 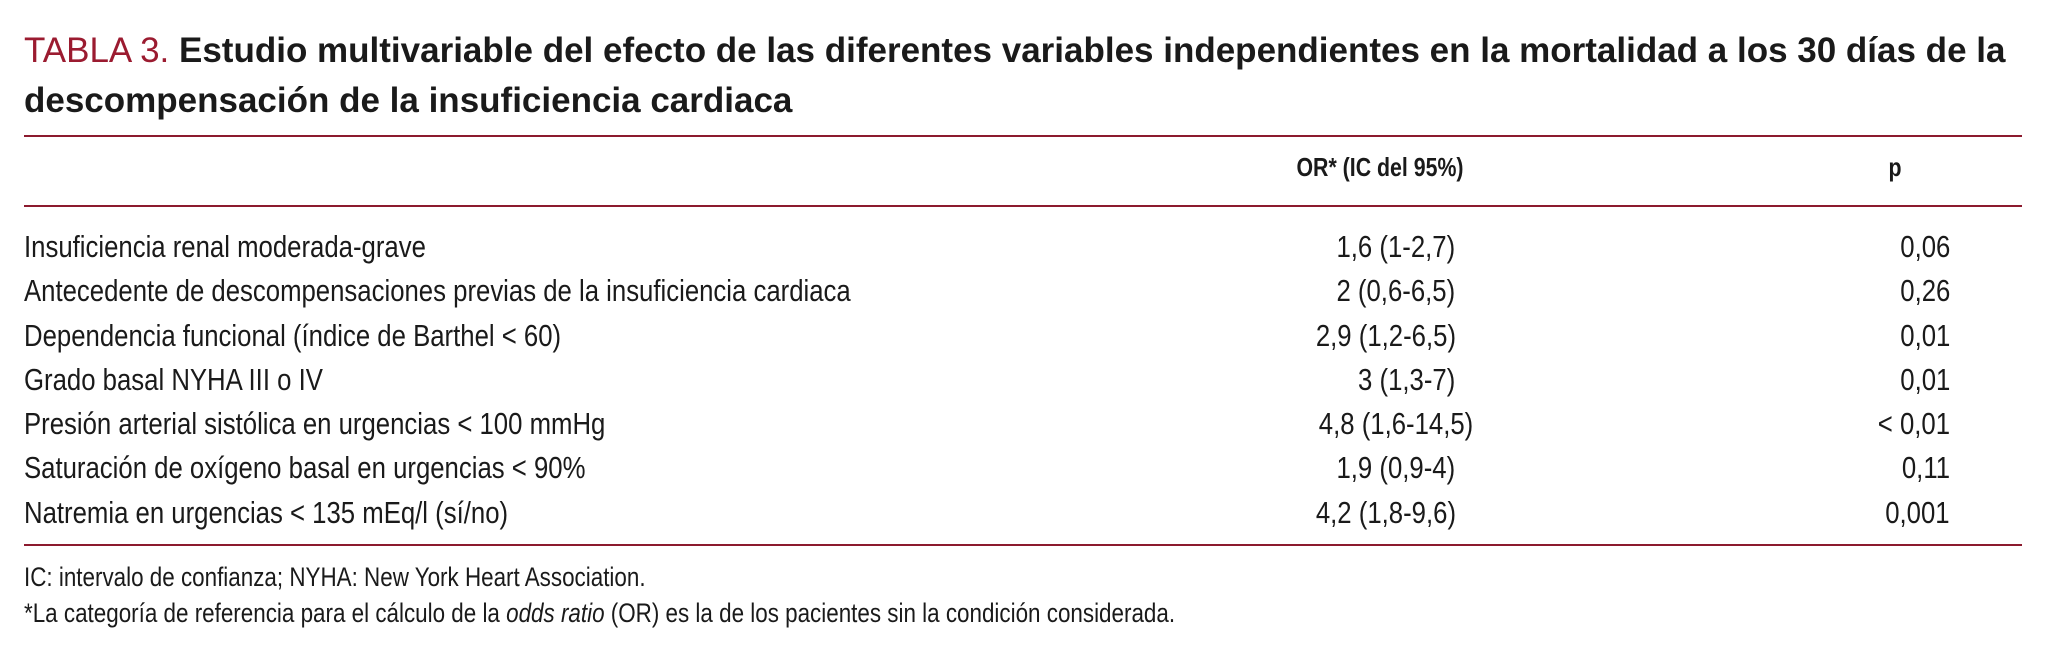 I want to click on cell-or: 4,8 (1,6-14,5), so click(x=1385, y=424).